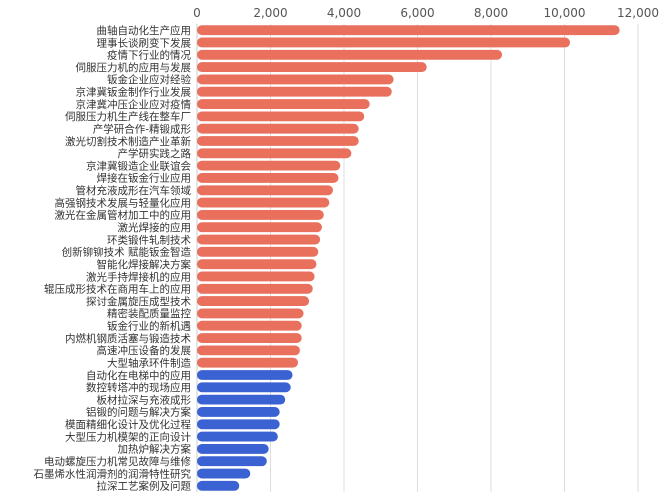  I want to click on category-label: 大型轴承环件制造, so click(149, 362).